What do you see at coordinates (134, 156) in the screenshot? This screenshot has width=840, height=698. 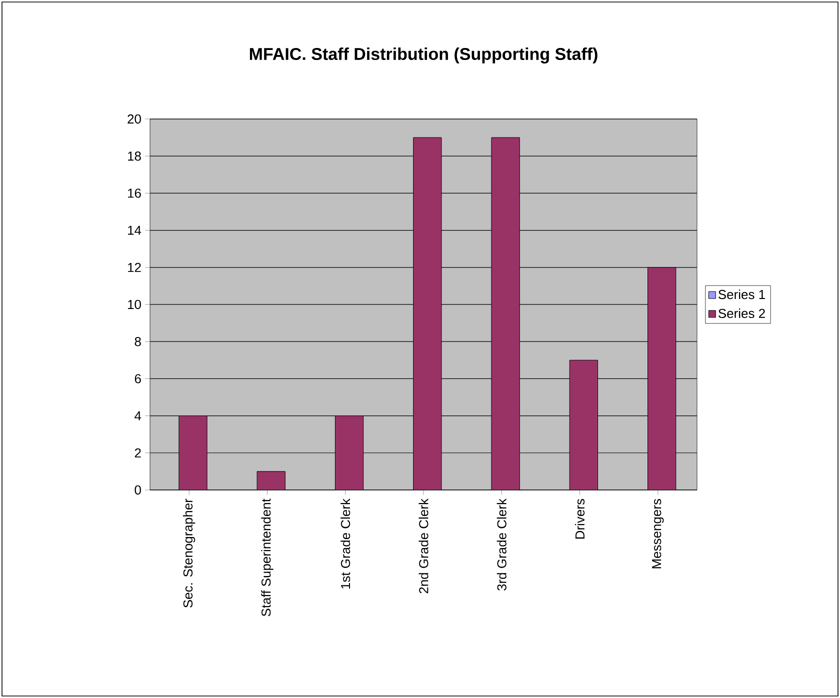 I see `y-tick-label: 18` at bounding box center [134, 156].